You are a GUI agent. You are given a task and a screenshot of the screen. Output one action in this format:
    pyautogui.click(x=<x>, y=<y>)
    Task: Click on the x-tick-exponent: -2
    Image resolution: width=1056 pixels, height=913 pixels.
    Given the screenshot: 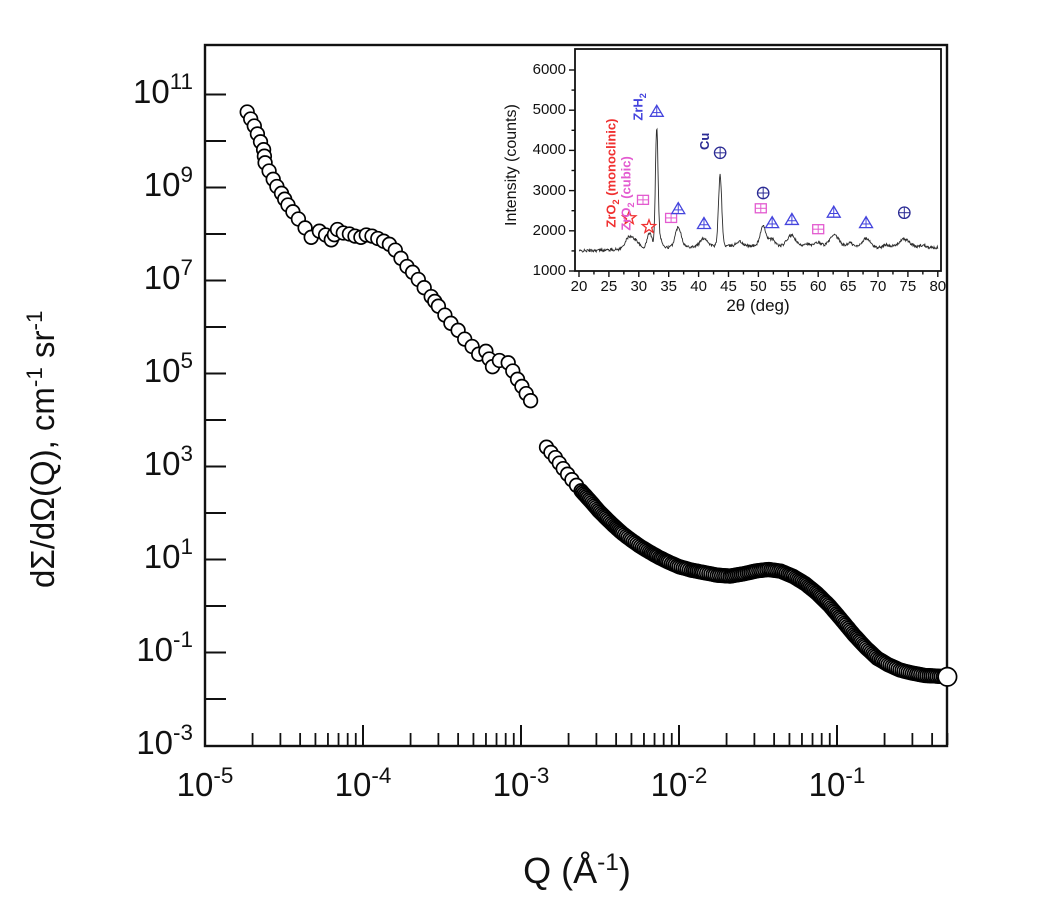 What is the action you would take?
    pyautogui.click(x=697, y=775)
    